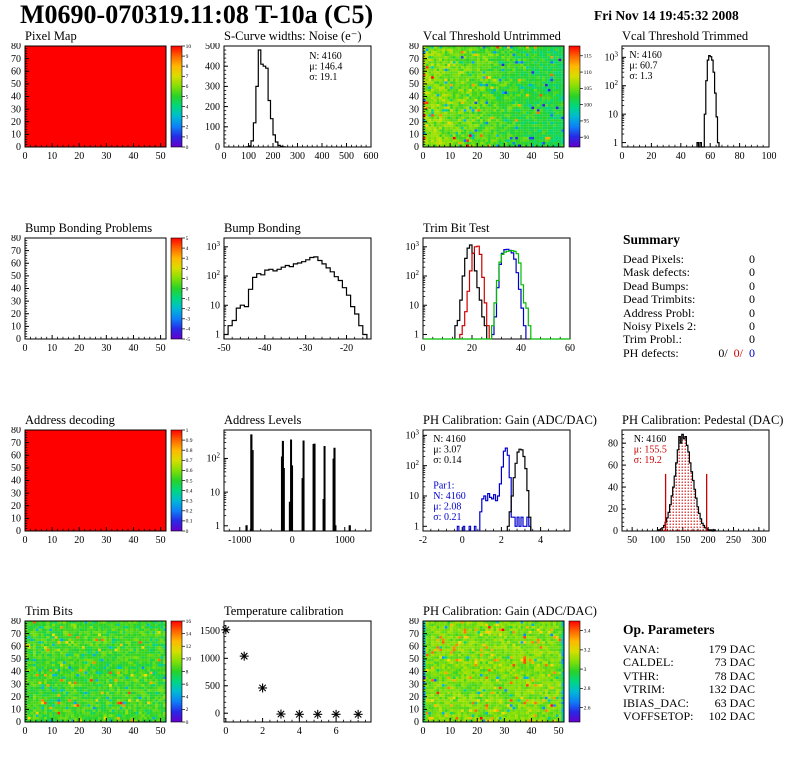 The image size is (796, 772). What do you see at coordinates (656, 272) in the screenshot?
I see `summary-label: Mask defects:` at bounding box center [656, 272].